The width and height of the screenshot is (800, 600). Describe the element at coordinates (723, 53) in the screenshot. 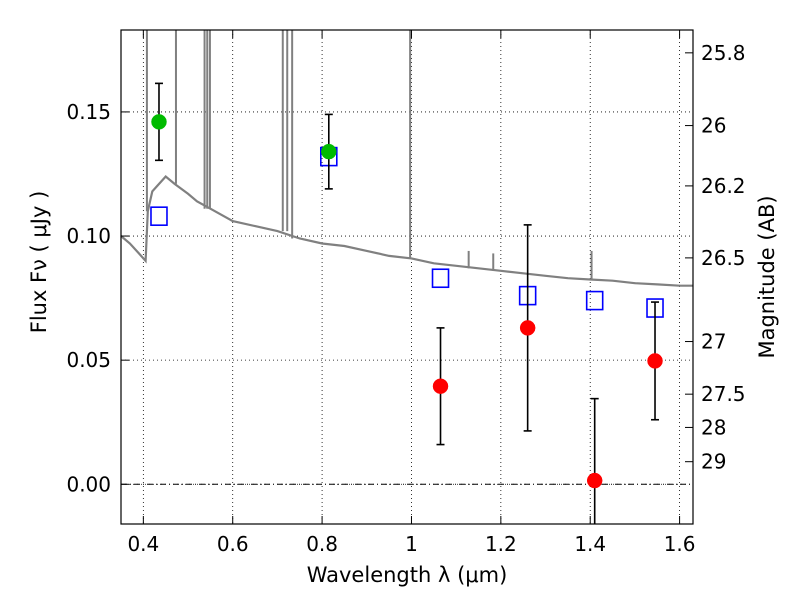

I see `right-tick-label: 25.8` at that location.